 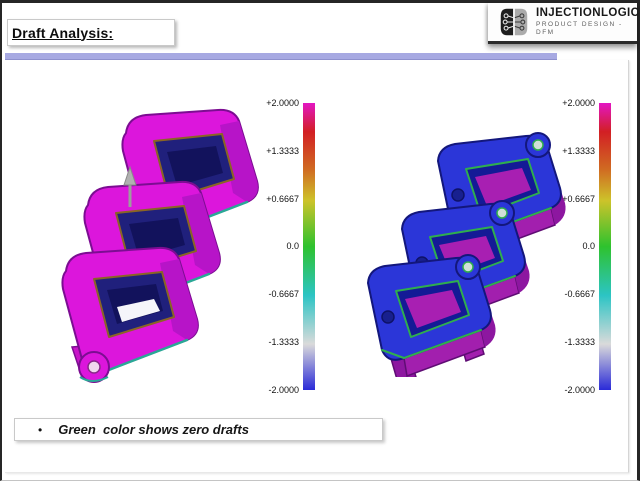 What do you see at coordinates (281, 56) in the screenshot?
I see `header-accent-bar` at bounding box center [281, 56].